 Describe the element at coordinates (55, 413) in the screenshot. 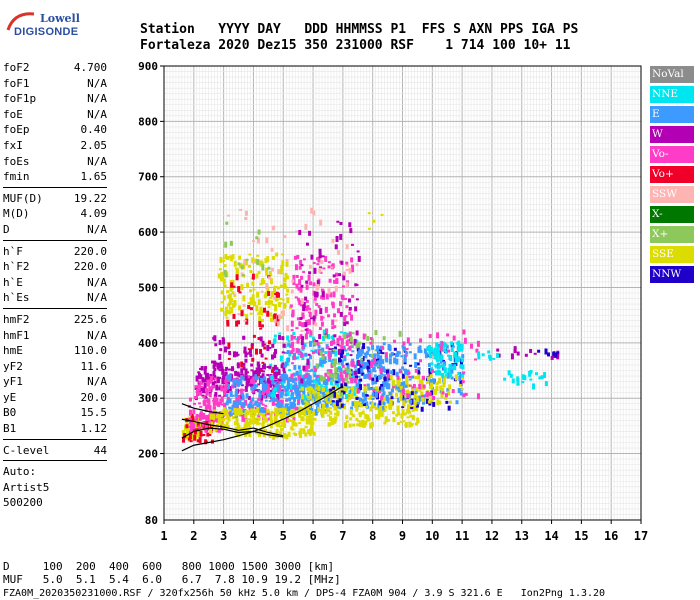

I see `param-row: B0 15.5` at that location.